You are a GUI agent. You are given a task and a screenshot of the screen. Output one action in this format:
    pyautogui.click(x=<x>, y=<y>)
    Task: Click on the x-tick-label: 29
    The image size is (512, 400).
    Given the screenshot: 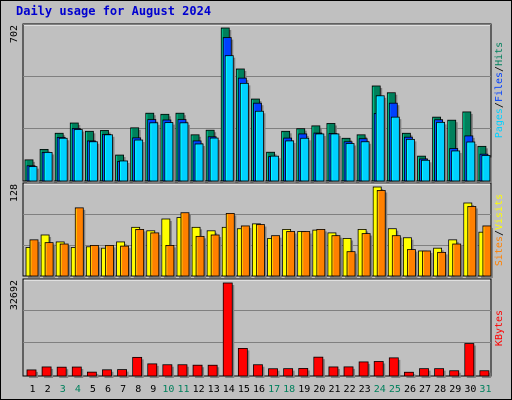 What is the action you would take?
    pyautogui.click(x=455, y=389)
    